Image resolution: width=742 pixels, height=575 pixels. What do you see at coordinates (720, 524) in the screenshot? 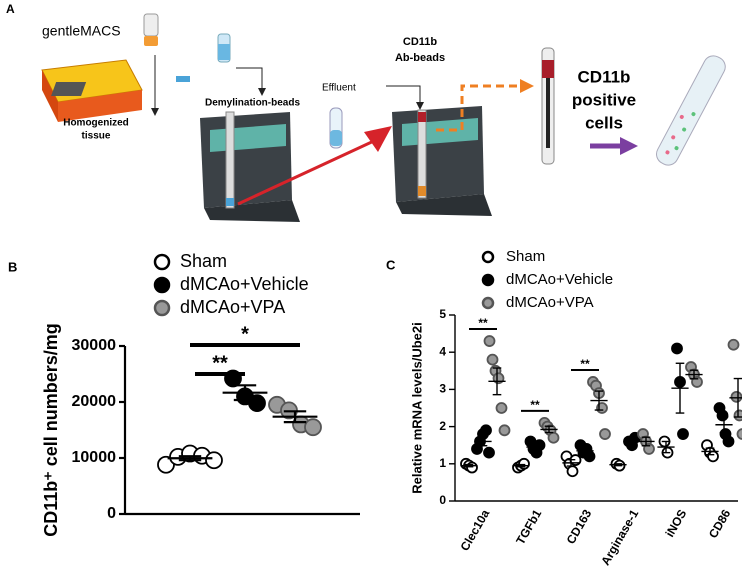
I see `x-tick-label: CD86` at bounding box center [720, 524].